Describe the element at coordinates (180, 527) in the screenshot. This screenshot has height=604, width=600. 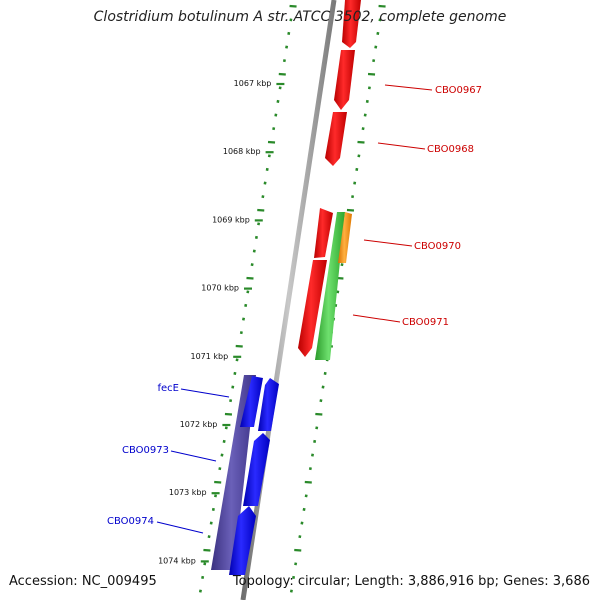
I see `leader-line-cbo0974` at that location.